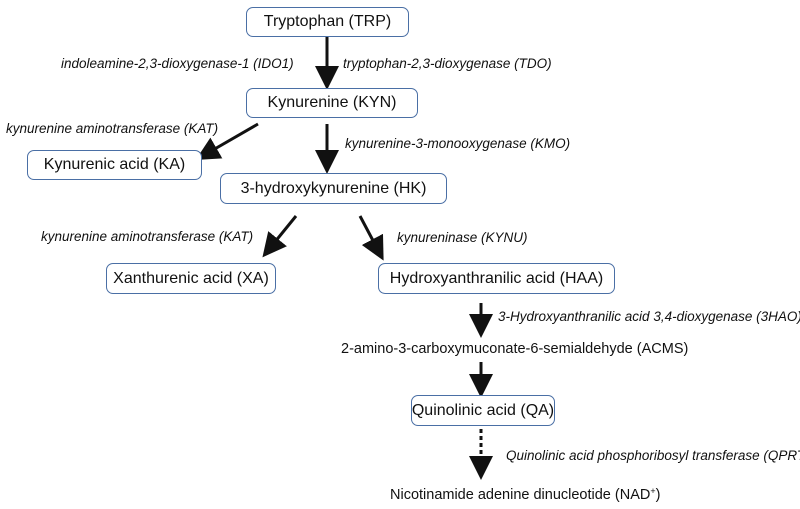 This screenshot has width=800, height=509. Describe the element at coordinates (147, 236) in the screenshot. I see `enzyme-kat-2: kynurenine aminotransferase (KAT)` at that location.